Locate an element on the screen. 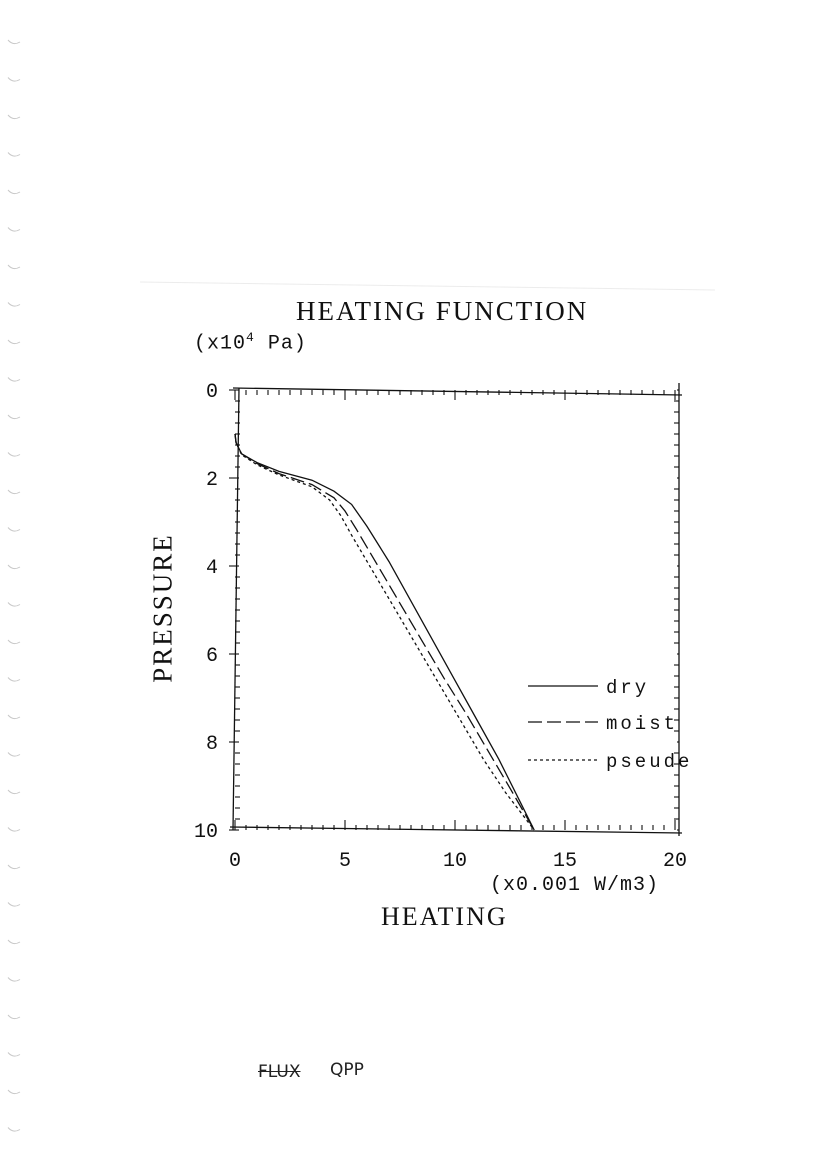  scan-artifact-line is located at coordinates (427, 286).